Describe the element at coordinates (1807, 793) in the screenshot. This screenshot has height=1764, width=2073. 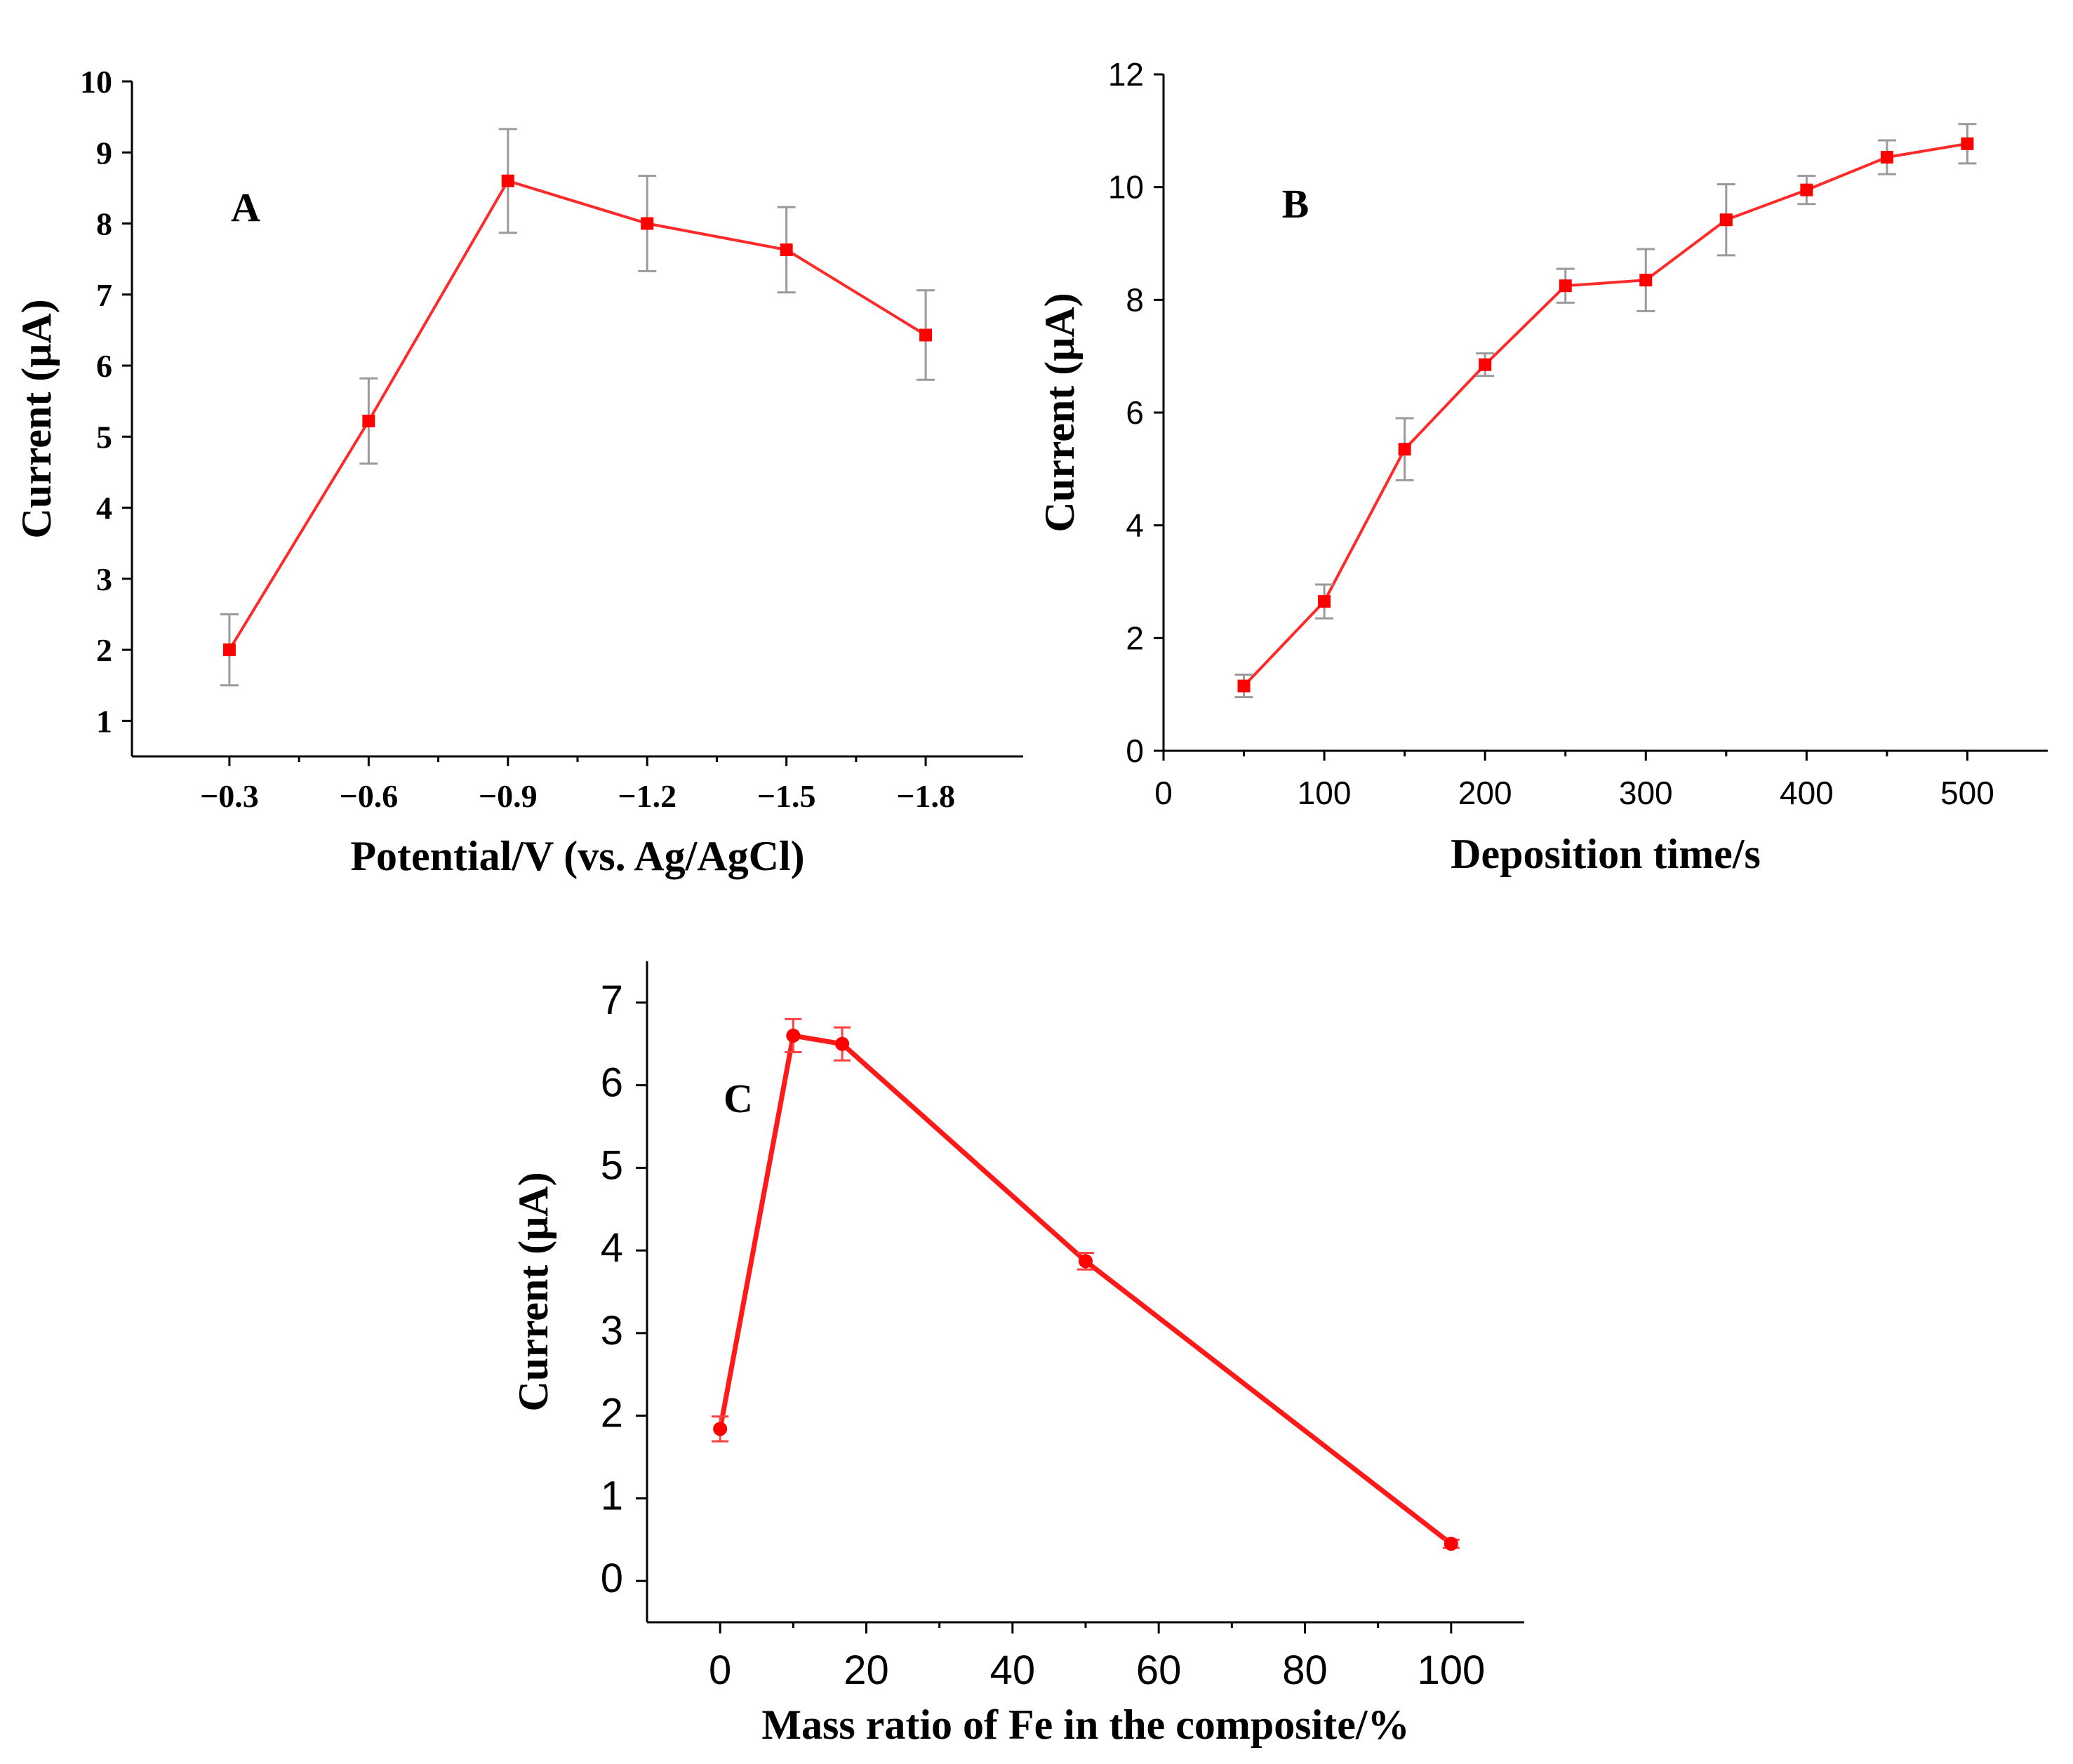
I see `x-tick-label: 400` at that location.